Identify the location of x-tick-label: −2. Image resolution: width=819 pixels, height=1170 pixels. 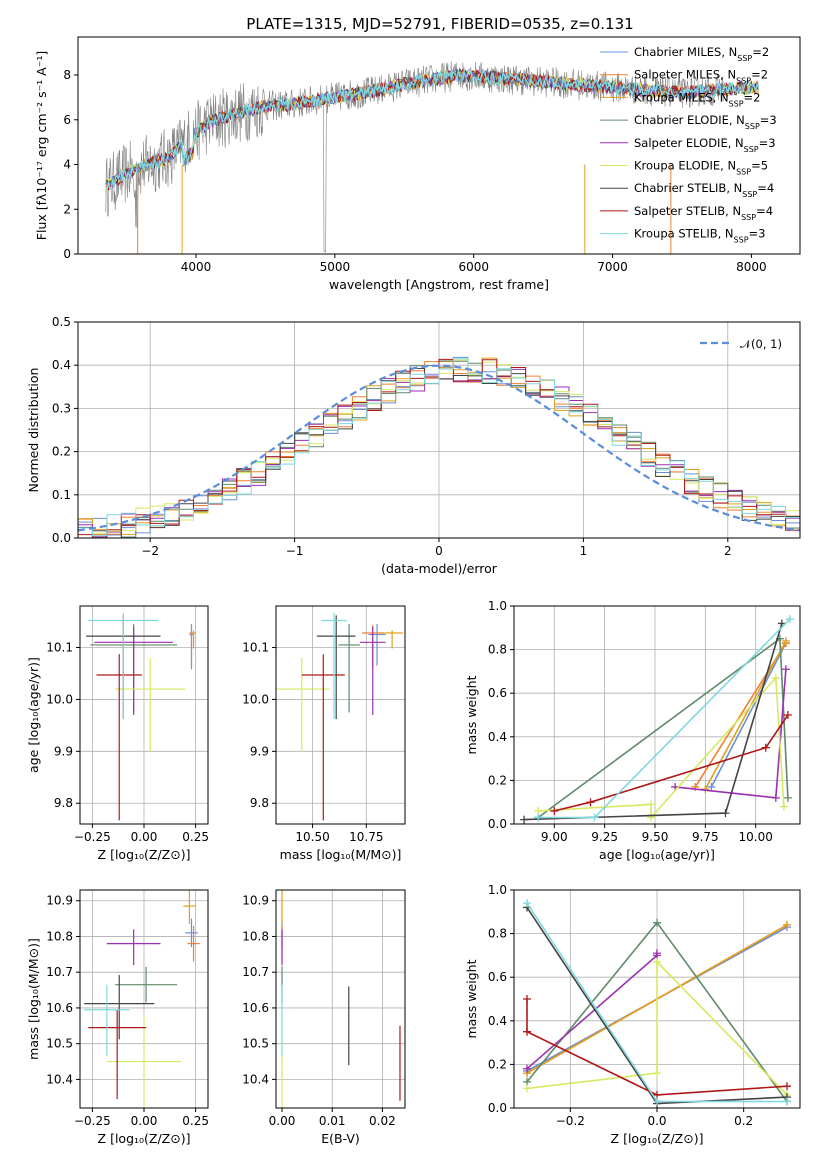
(150, 551).